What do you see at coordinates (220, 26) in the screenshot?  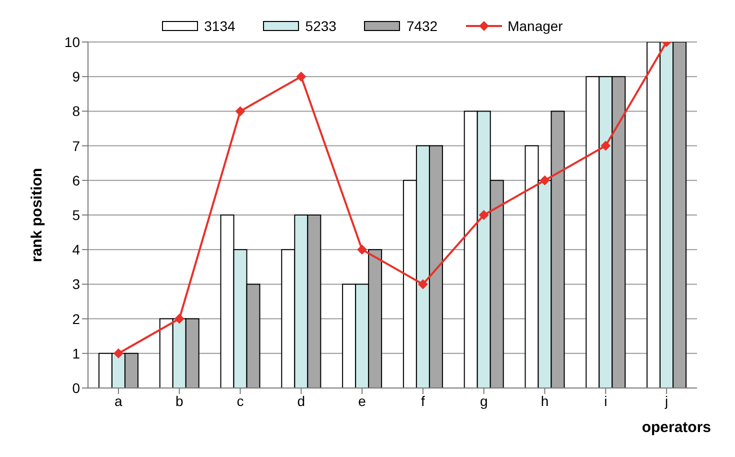 I see `legend-label: 3134` at bounding box center [220, 26].